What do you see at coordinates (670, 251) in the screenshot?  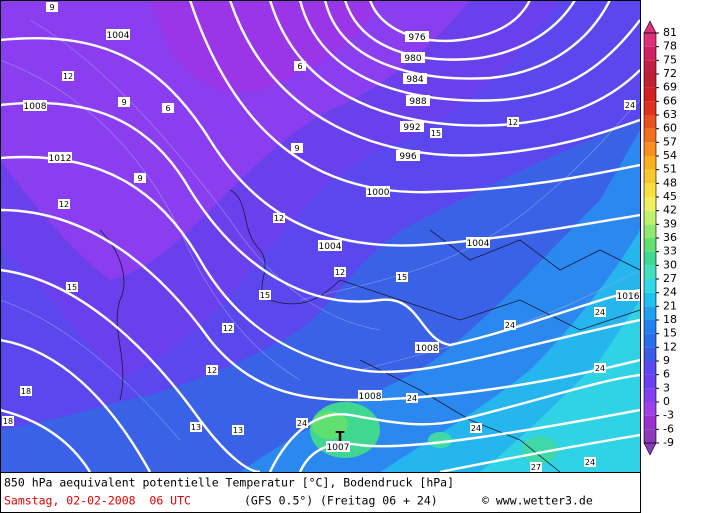 I see `colorbar-tick-label: 33` at bounding box center [670, 251].